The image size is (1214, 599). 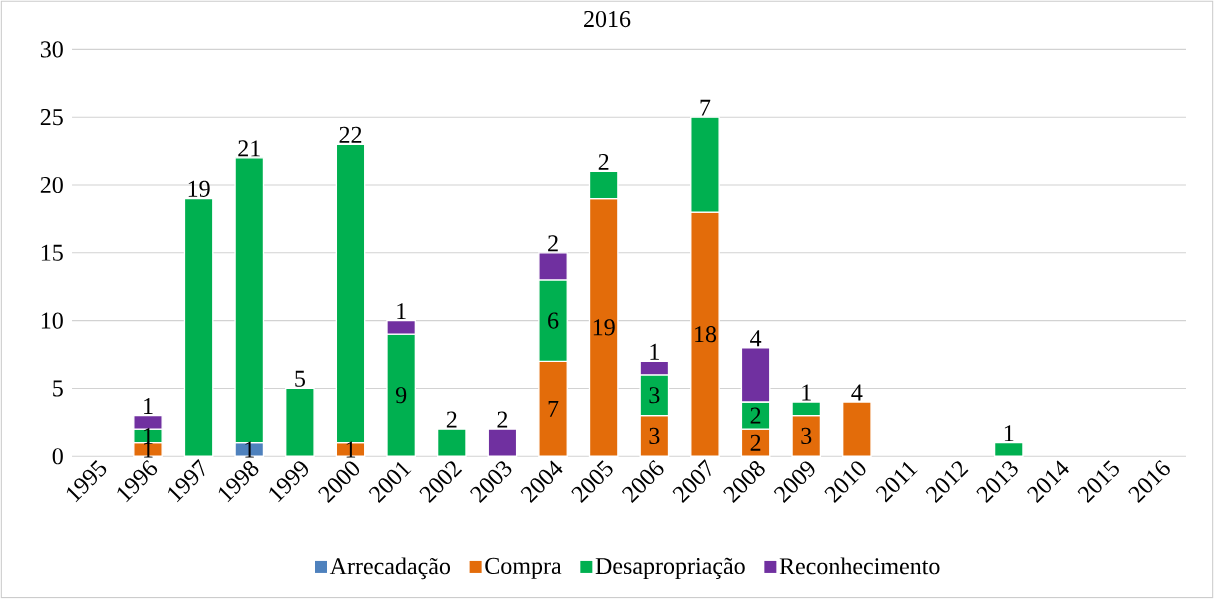 What do you see at coordinates (523, 568) in the screenshot?
I see `legend-label: Compra` at bounding box center [523, 568].